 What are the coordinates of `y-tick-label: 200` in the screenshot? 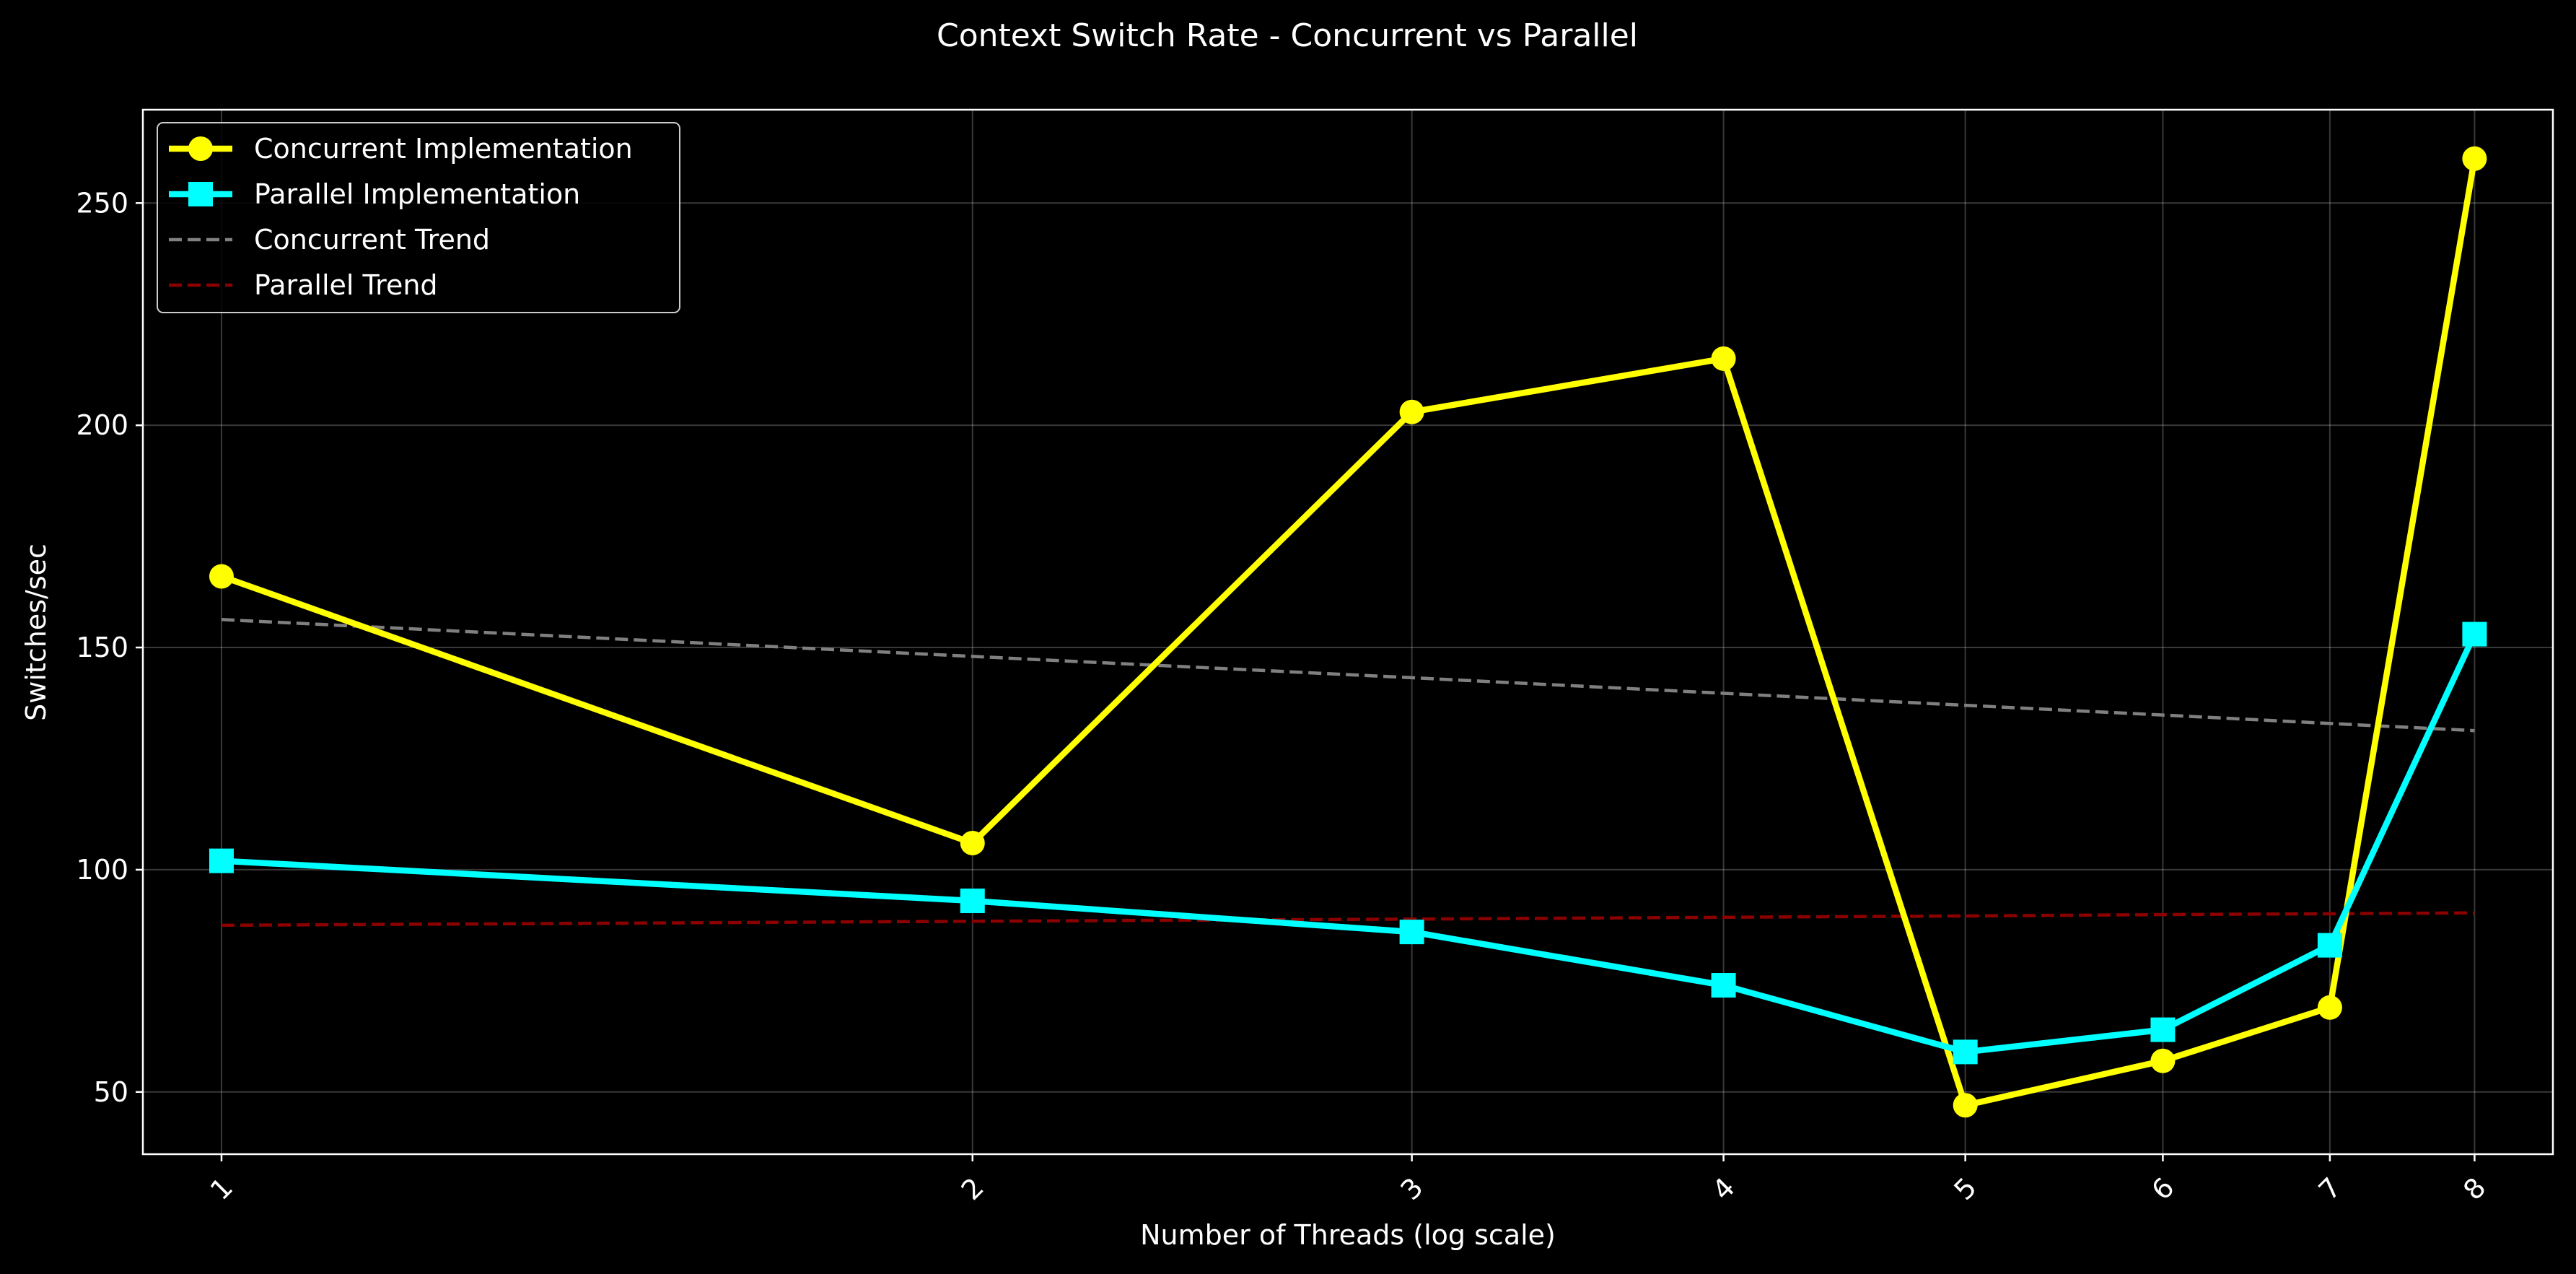 It's located at (102, 425).